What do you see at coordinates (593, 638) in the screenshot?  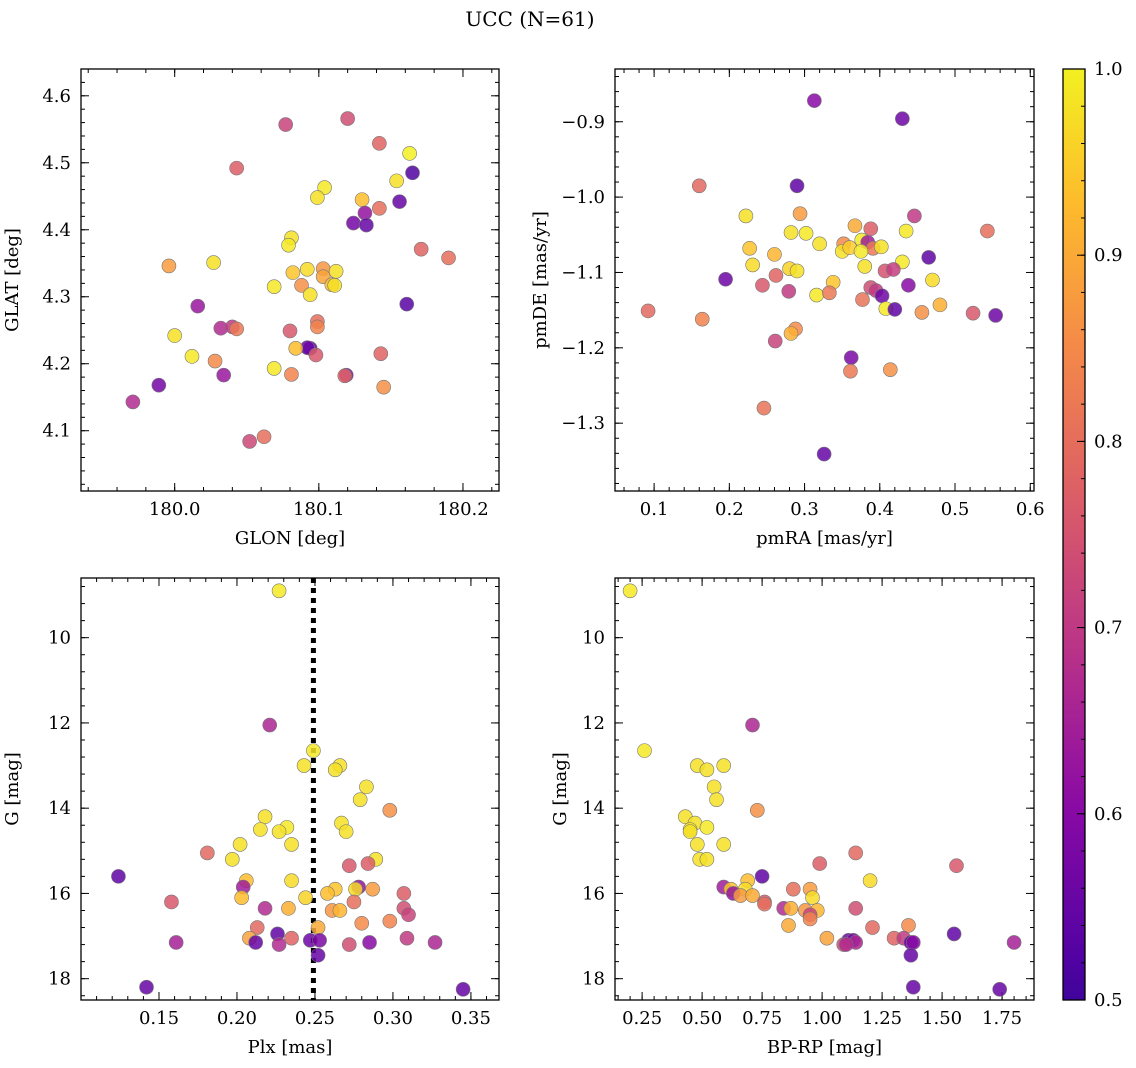 I see `y-tick-label: 10` at bounding box center [593, 638].